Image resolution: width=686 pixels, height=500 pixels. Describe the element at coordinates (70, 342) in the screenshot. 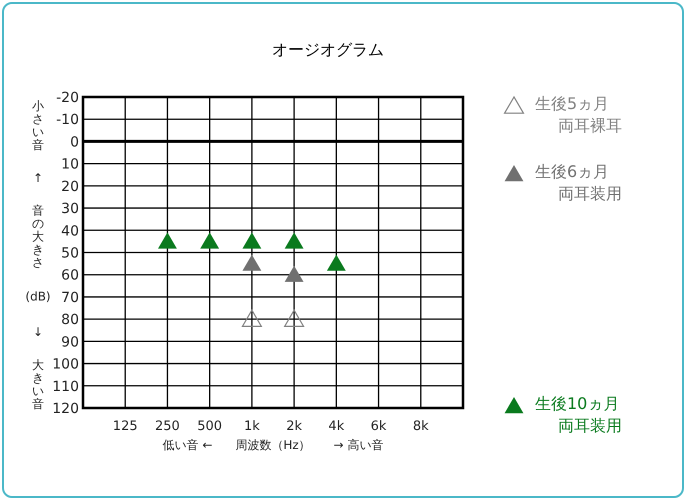

I see `y-tick-label: 90` at that location.